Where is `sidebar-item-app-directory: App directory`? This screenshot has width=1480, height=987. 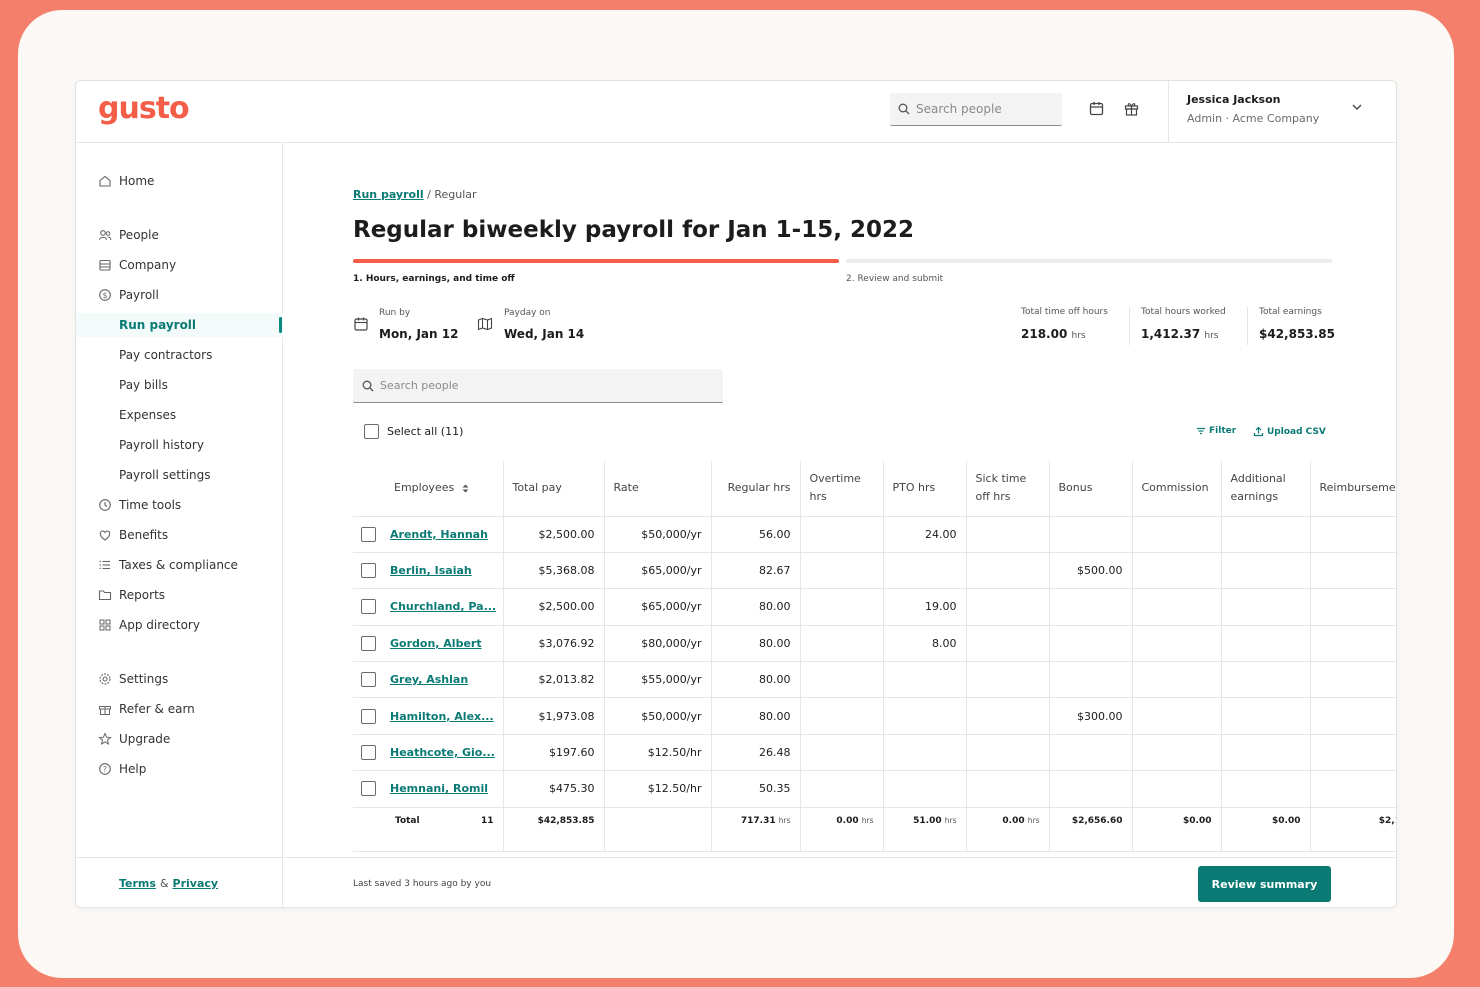 sidebar-item-app-directory: App directory is located at coordinates (179, 625).